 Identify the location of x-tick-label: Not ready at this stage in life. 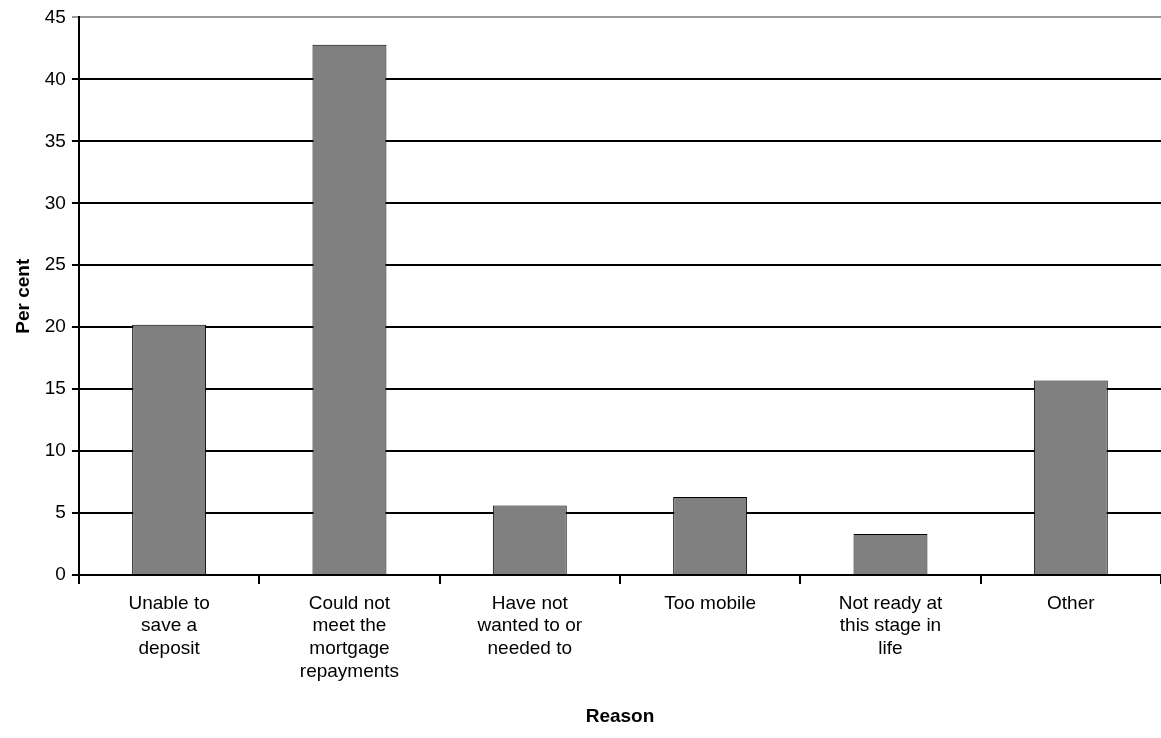
(890, 625).